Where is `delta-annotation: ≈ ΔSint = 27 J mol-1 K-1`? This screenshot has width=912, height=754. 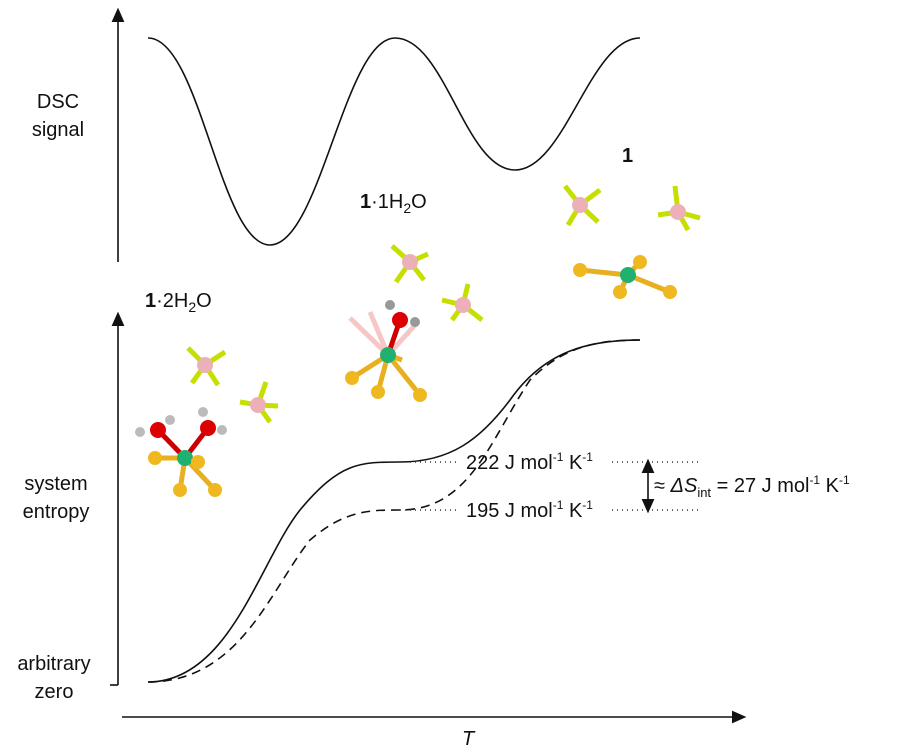 delta-annotation: ≈ ΔSint = 27 J mol-1 K-1 is located at coordinates (752, 486).